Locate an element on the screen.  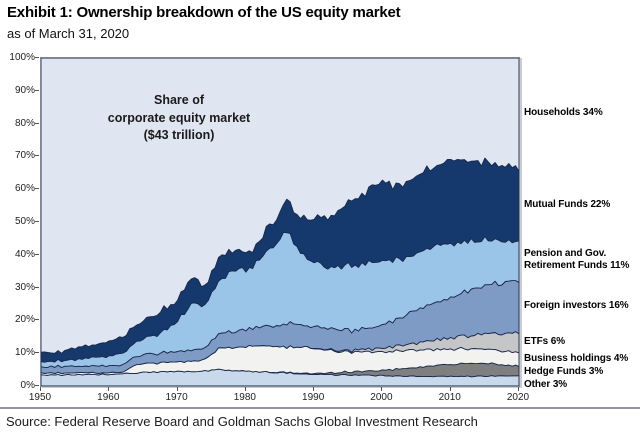
y-axis-tick-50%: 50% is located at coordinates (24, 221).